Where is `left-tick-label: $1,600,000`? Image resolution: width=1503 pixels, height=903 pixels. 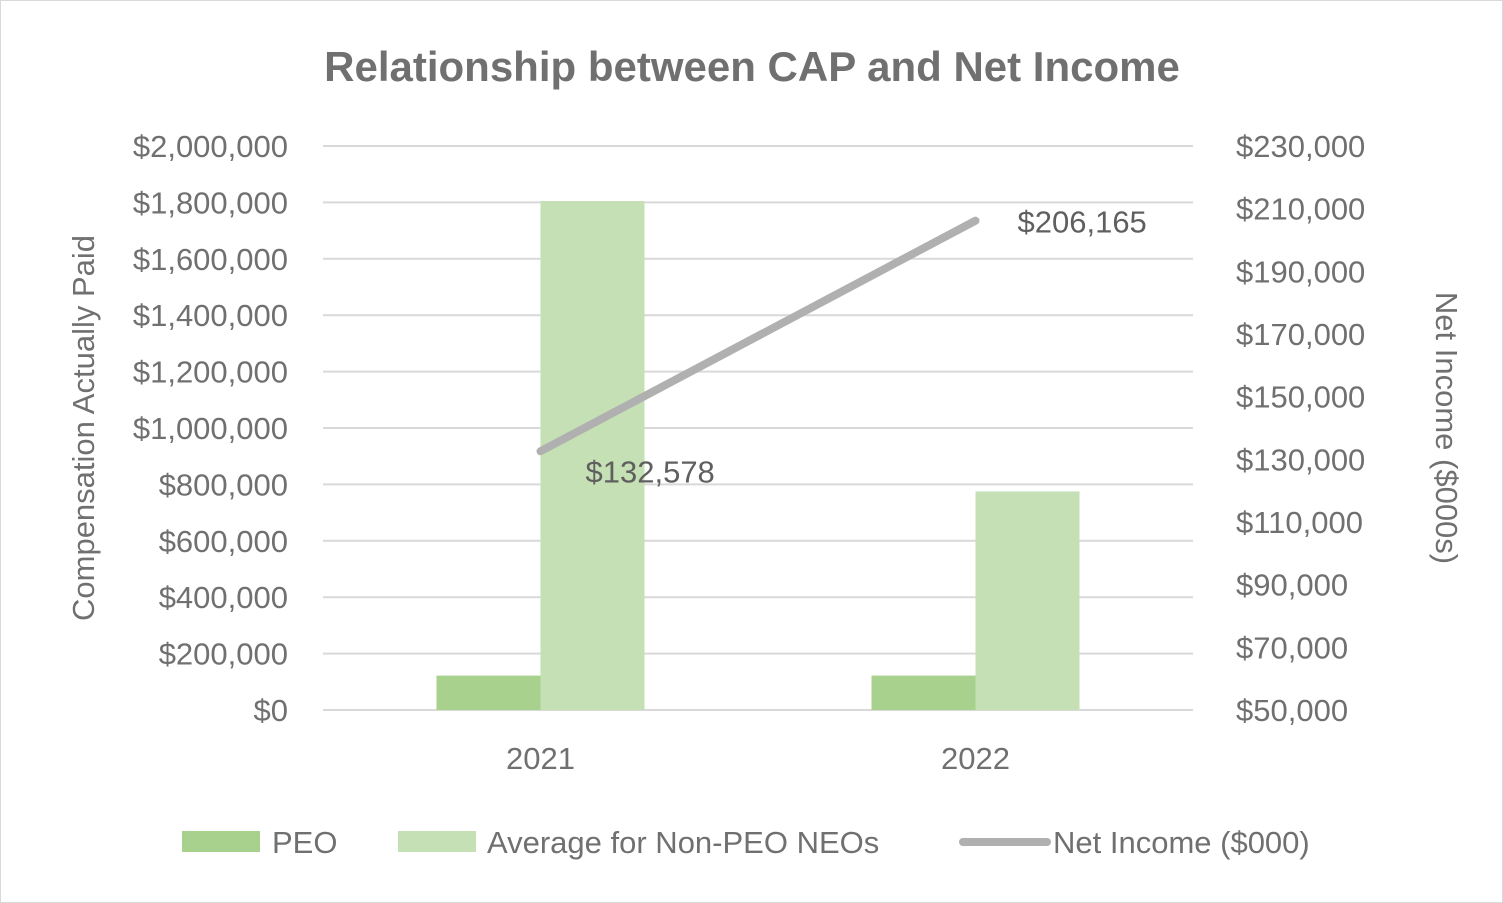
left-tick-label: $1,600,000 is located at coordinates (210, 259).